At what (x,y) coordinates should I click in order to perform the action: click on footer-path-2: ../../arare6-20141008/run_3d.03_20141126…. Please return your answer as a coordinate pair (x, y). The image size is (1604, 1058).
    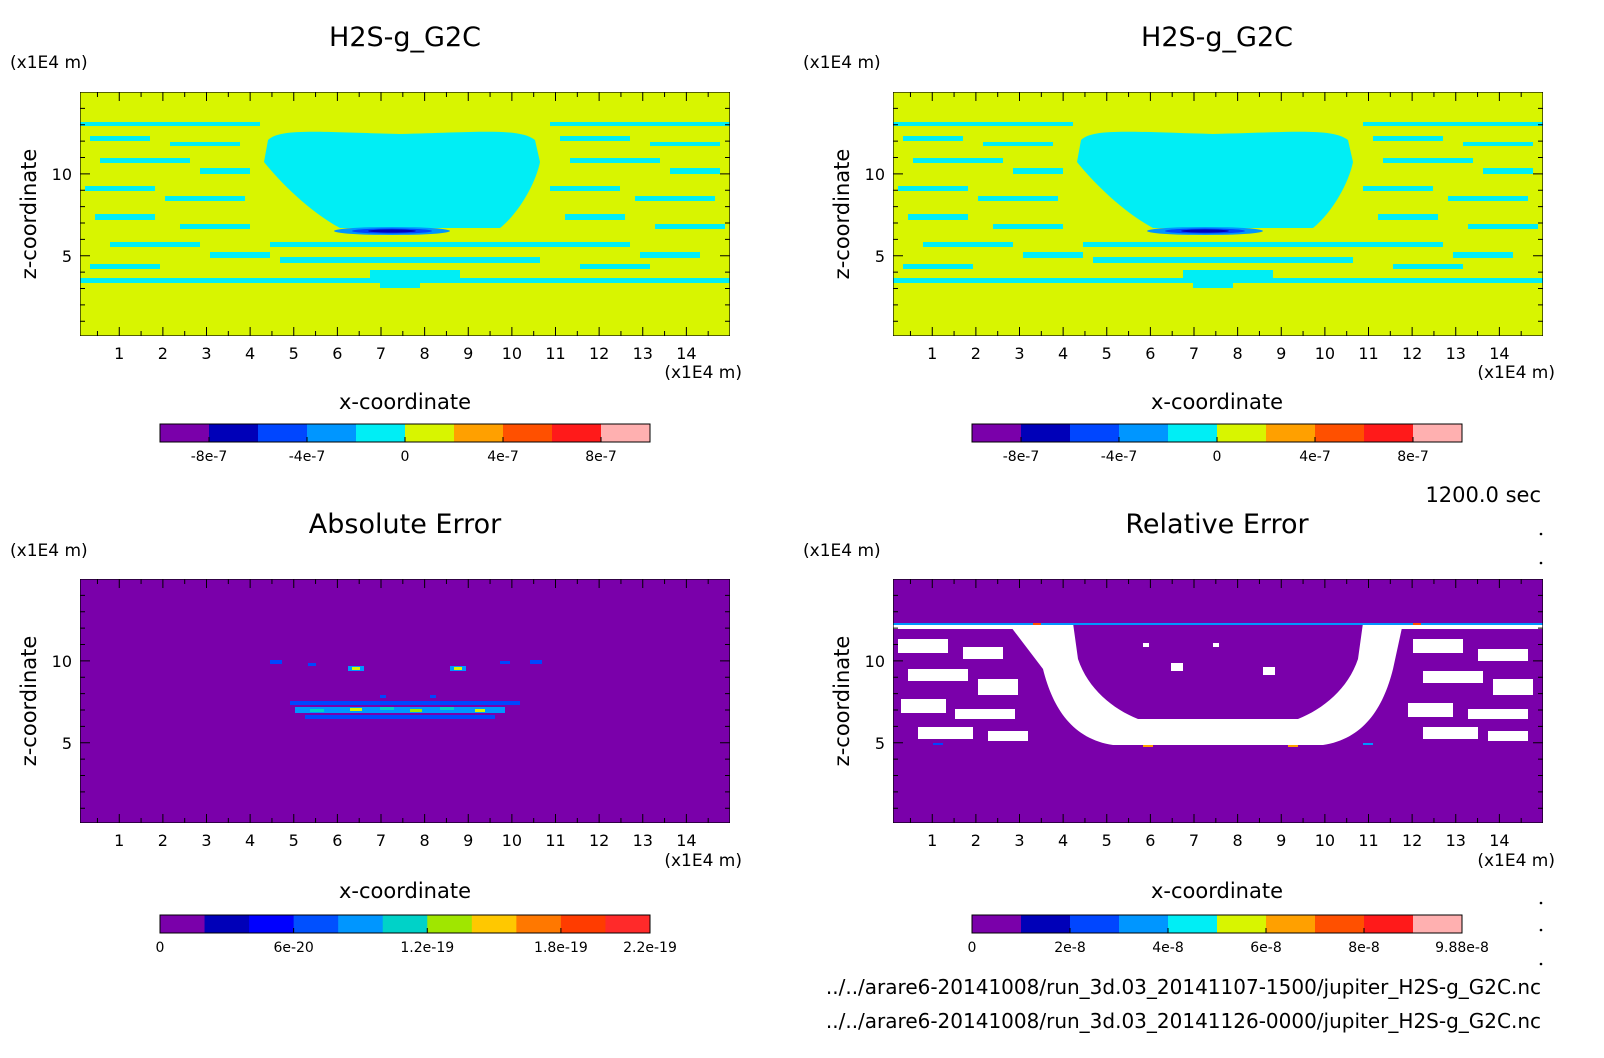
    Looking at the image, I should click on (1183, 1021).